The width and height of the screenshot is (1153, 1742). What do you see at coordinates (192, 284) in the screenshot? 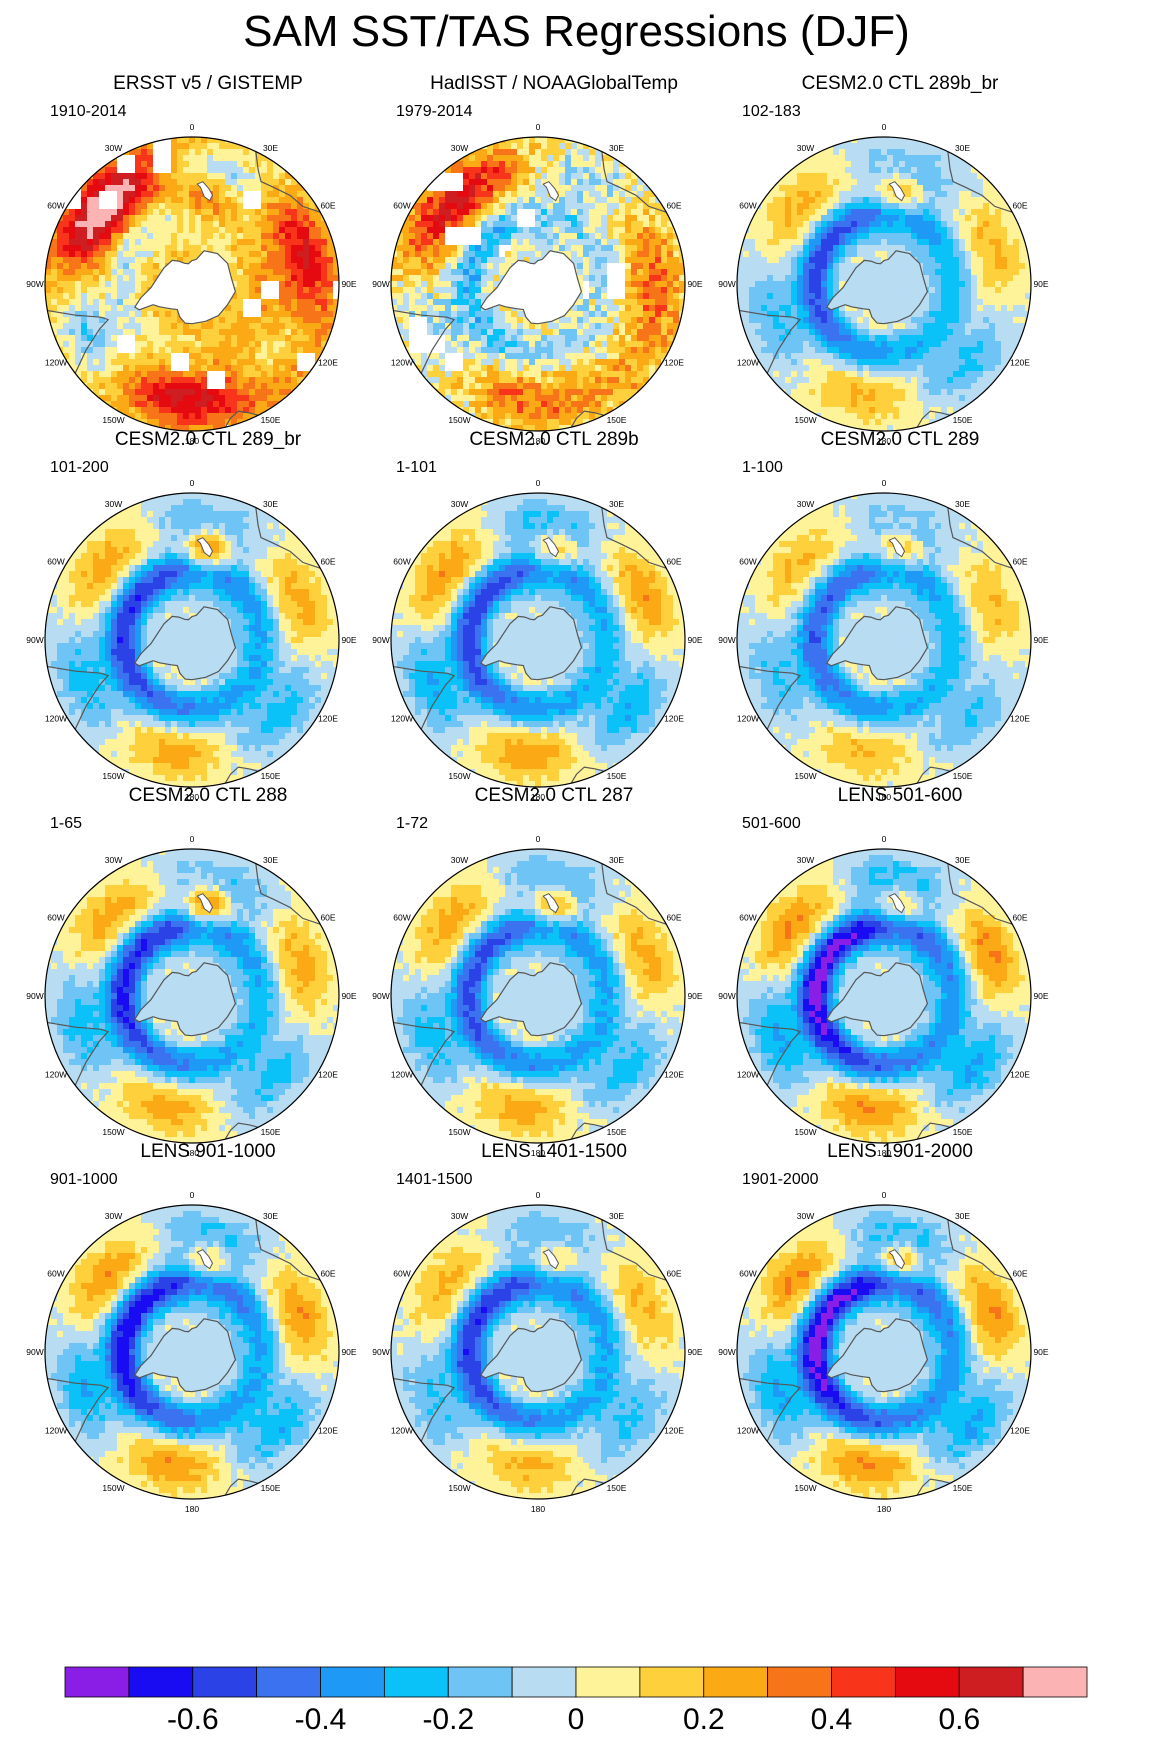
I see `regression-field` at bounding box center [192, 284].